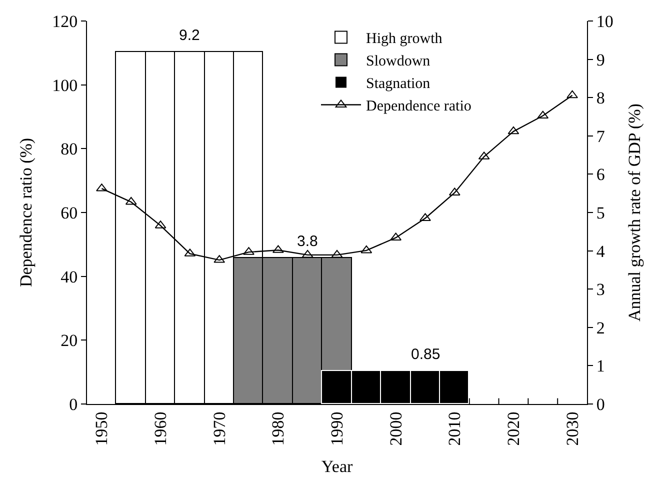  Describe the element at coordinates (572, 429) in the screenshot. I see `x-tick-label: 2030` at that location.